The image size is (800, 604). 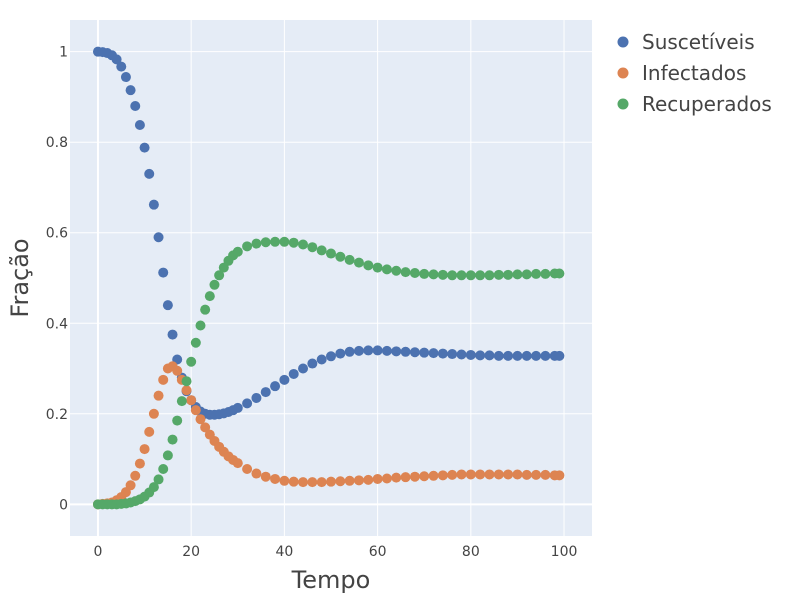 I want to click on legend-item: Recuperados, so click(x=694, y=104).